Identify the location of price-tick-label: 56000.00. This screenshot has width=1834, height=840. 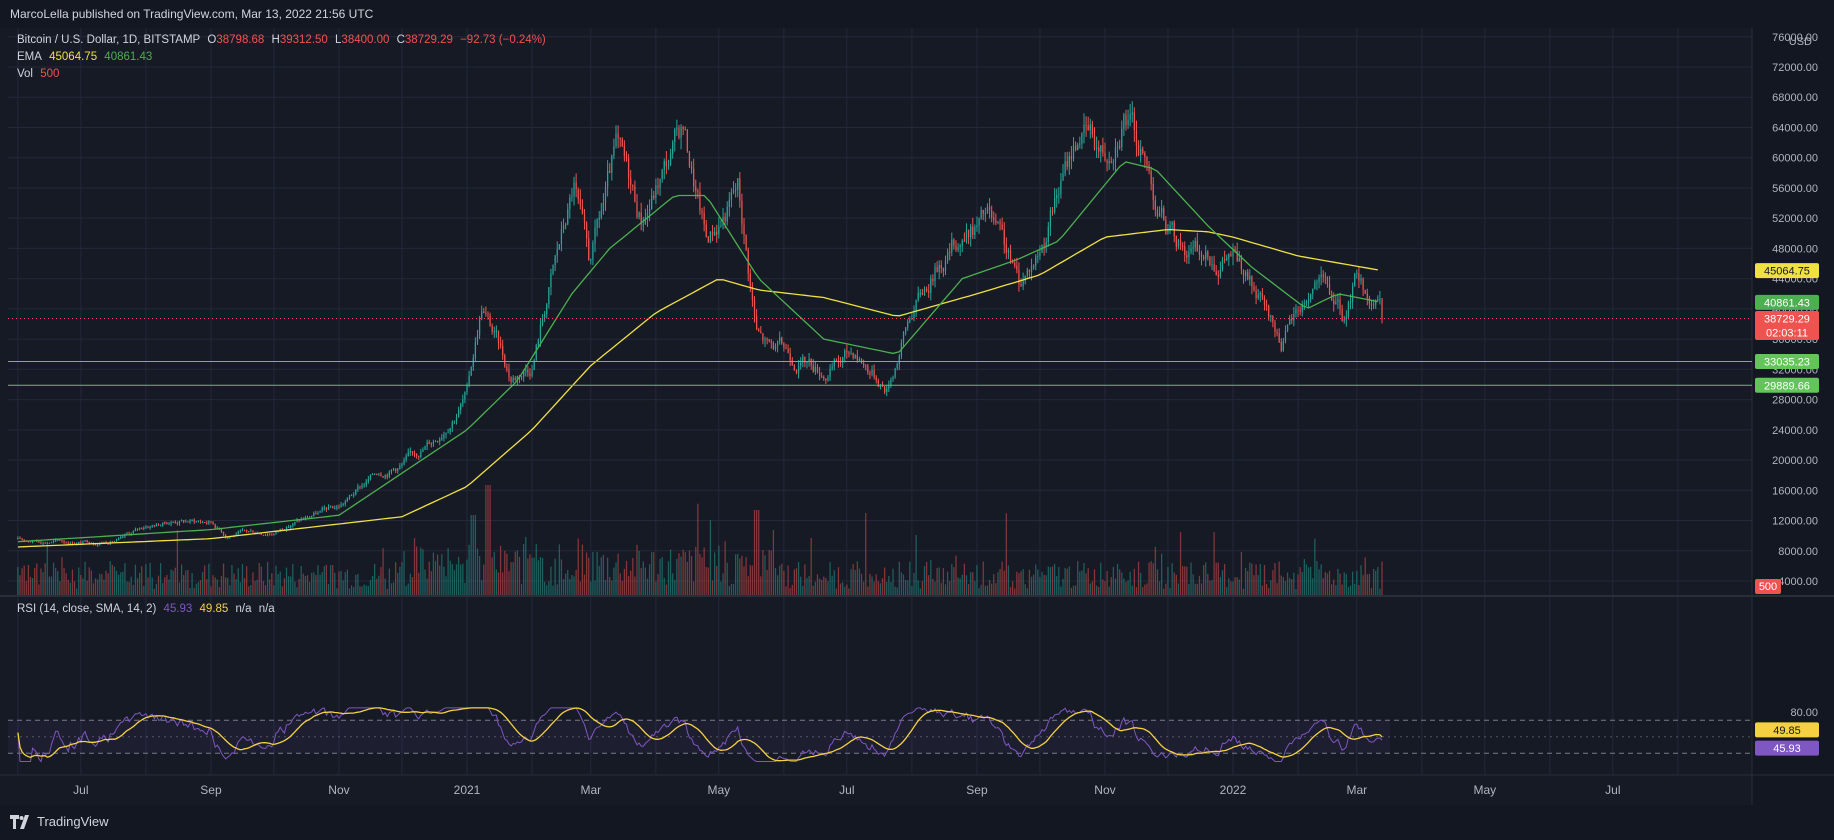
(1795, 189).